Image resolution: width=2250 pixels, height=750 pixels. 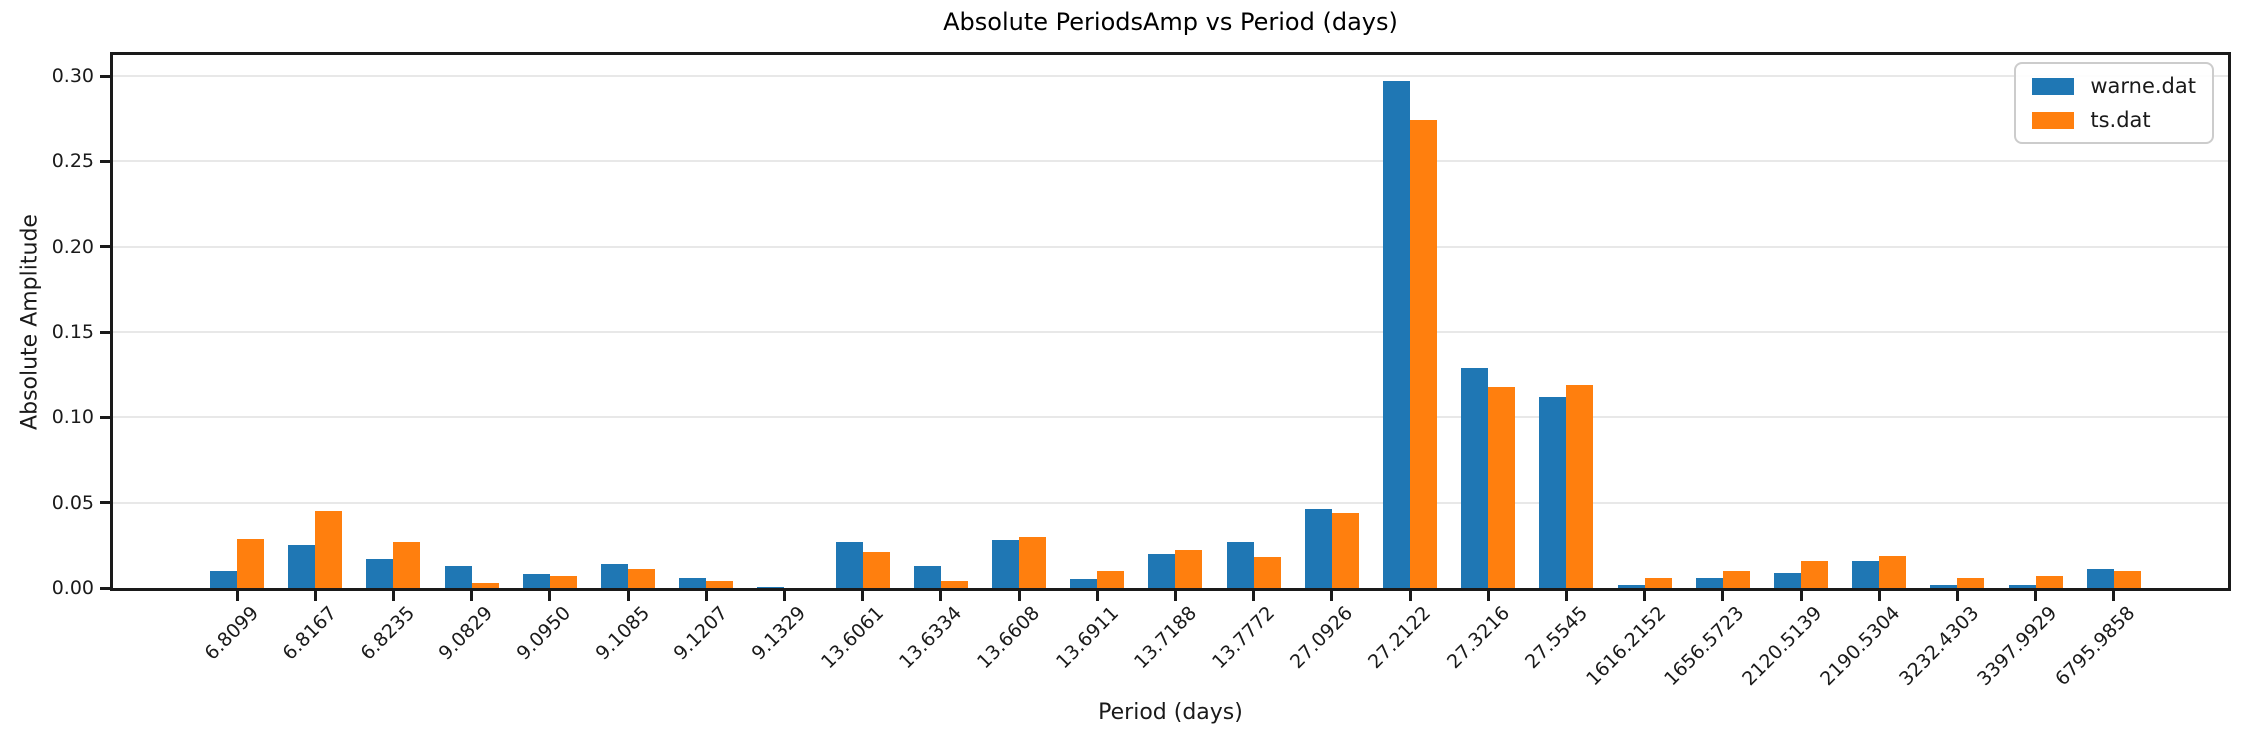 What do you see at coordinates (2114, 103) in the screenshot?
I see `legend: warne.dat ts.dat` at bounding box center [2114, 103].